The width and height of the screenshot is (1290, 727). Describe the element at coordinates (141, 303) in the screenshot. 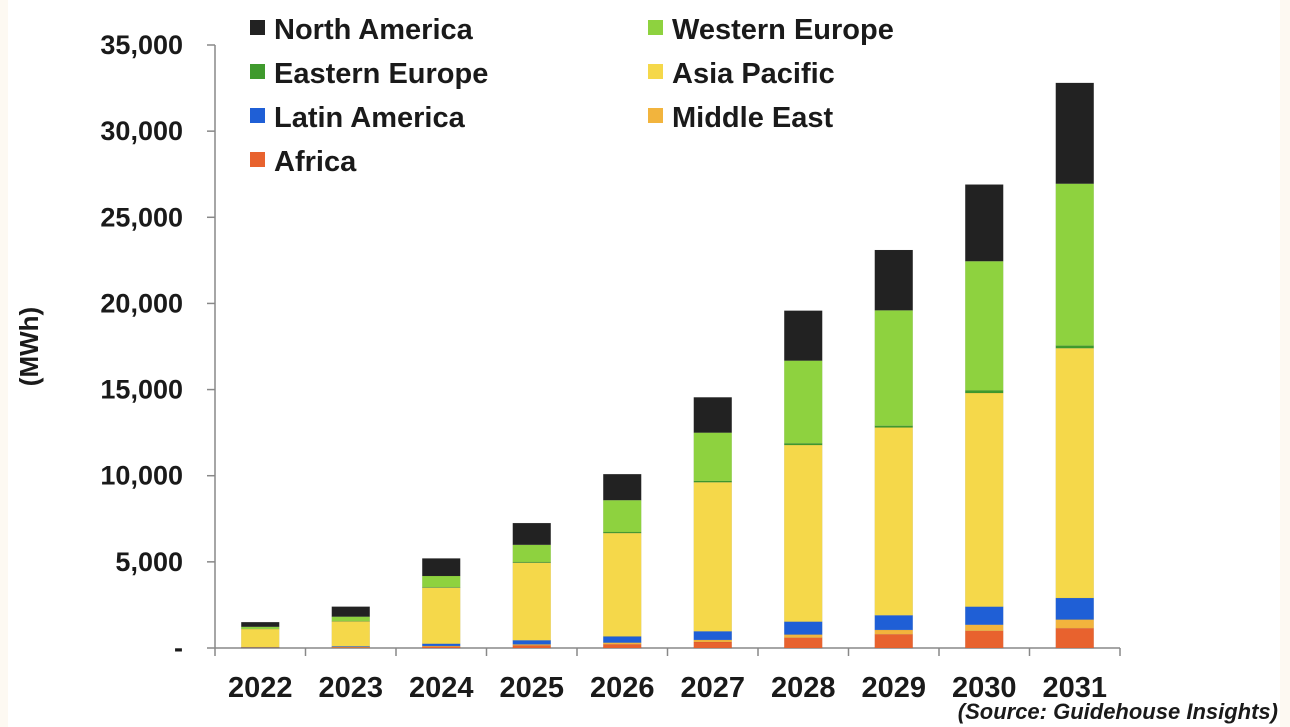

I see `y-tick-label: 20,000` at that location.